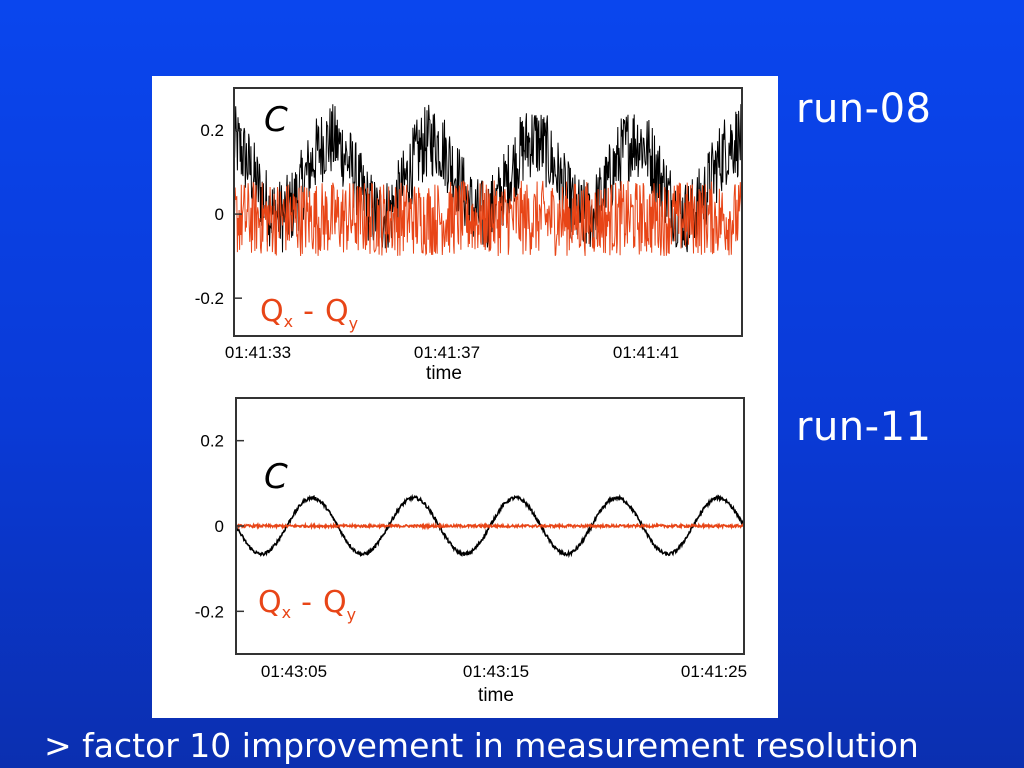  What do you see at coordinates (496, 671) in the screenshot?
I see `x-tick-label: 01:43:15` at bounding box center [496, 671].